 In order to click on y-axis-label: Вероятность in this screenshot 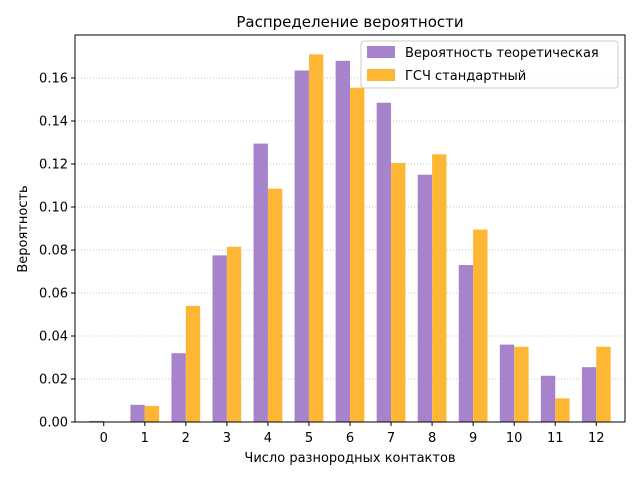, I will do `click(23, 228)`.